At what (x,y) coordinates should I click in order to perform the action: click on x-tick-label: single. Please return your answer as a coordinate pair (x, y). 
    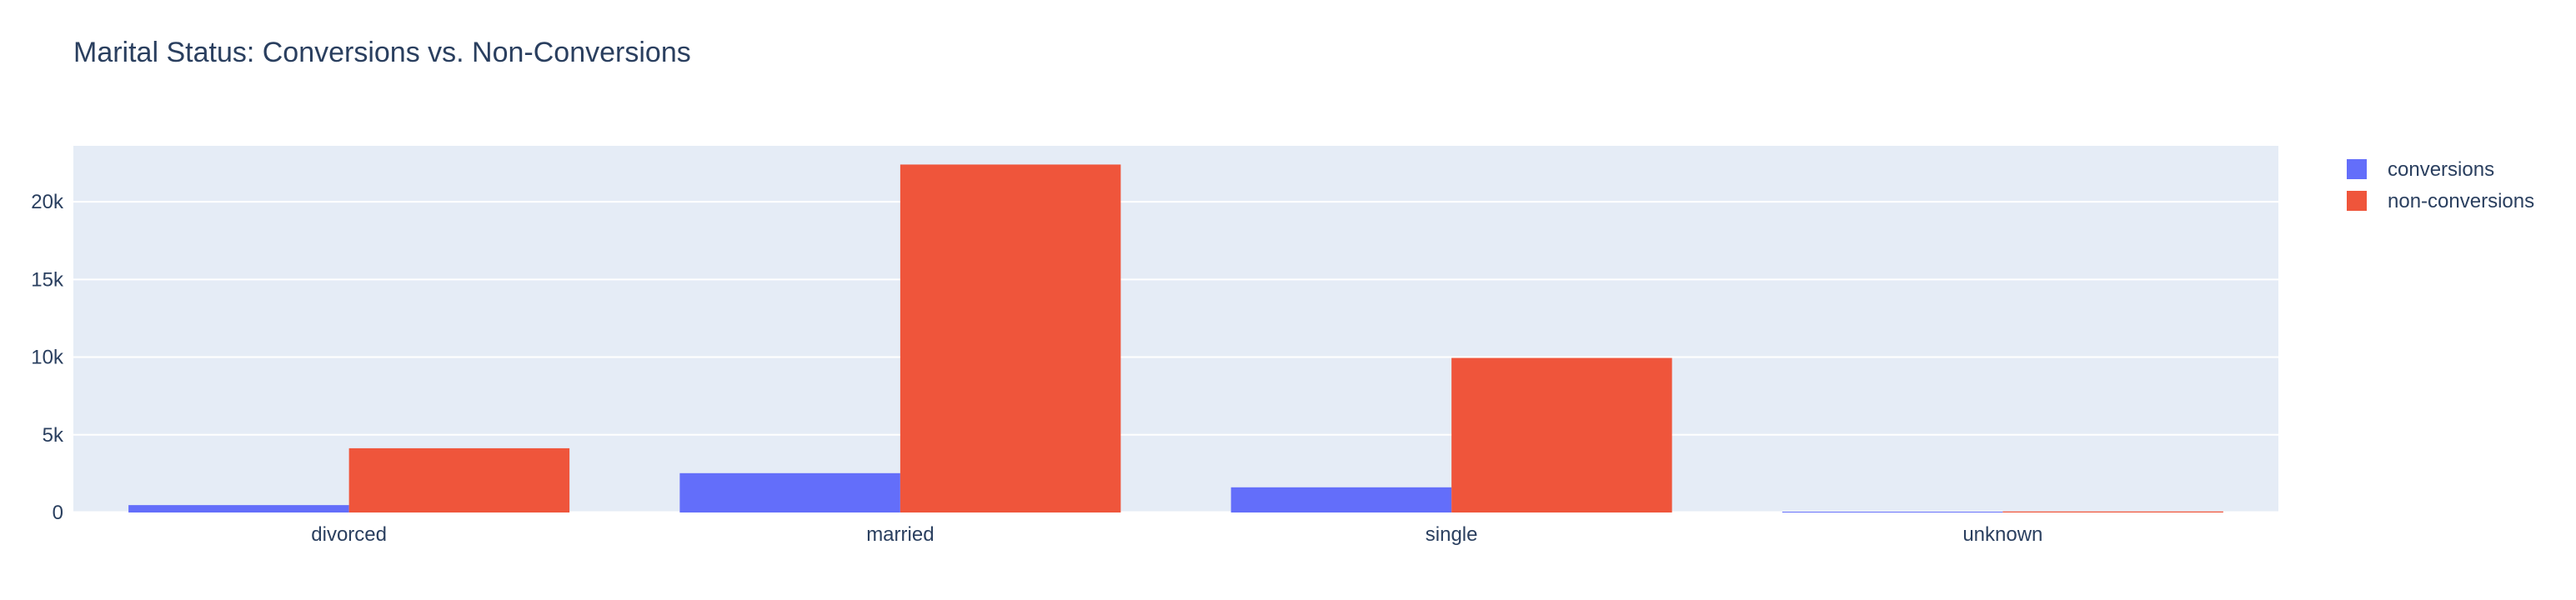
    Looking at the image, I should click on (1452, 534).